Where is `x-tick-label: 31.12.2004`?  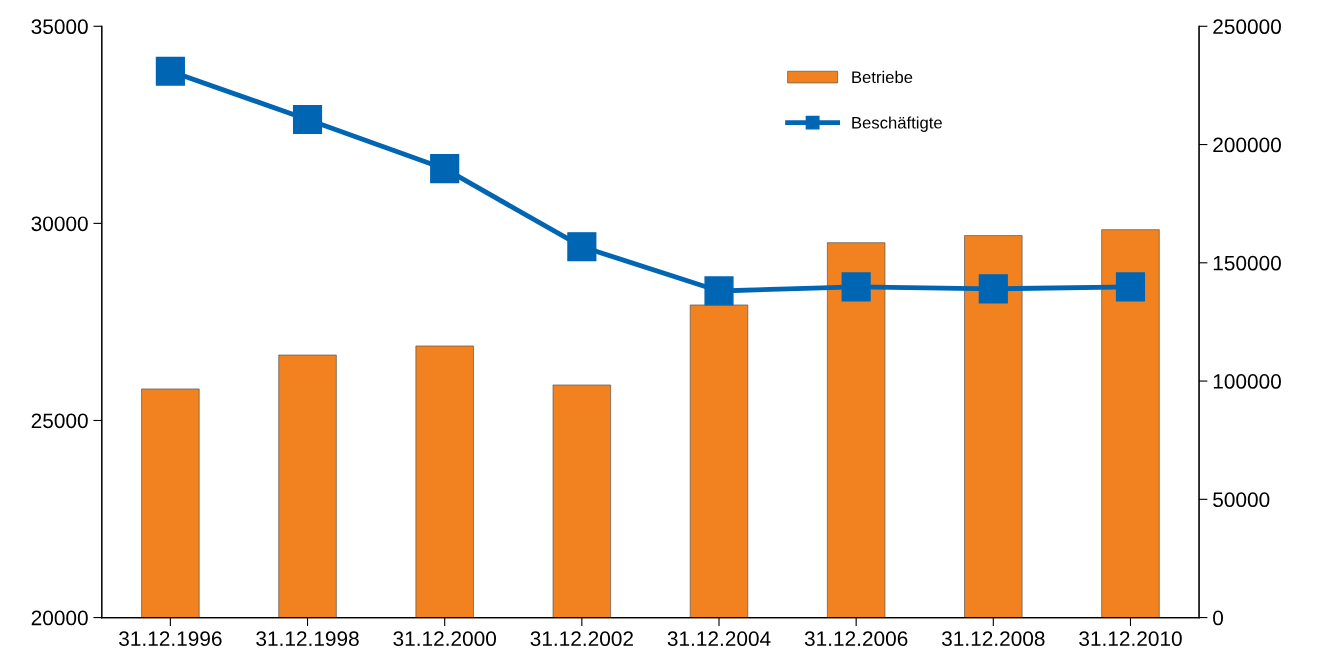
x-tick-label: 31.12.2004 is located at coordinates (719, 639).